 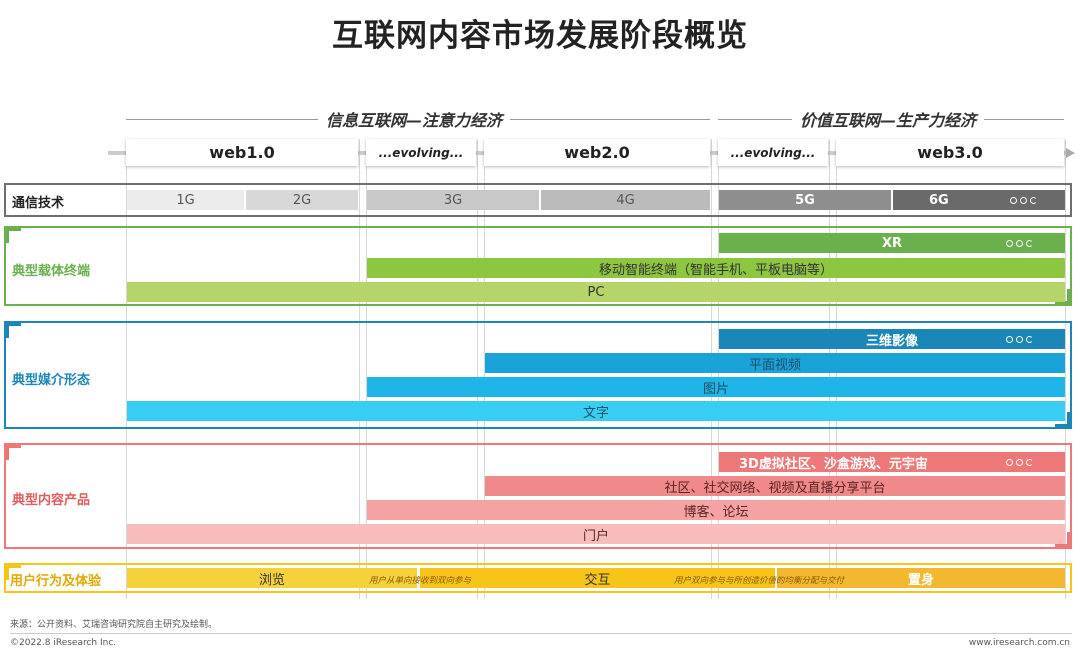 What do you see at coordinates (453, 200) in the screenshot?
I see `comm-bar-3g: 3G` at bounding box center [453, 200].